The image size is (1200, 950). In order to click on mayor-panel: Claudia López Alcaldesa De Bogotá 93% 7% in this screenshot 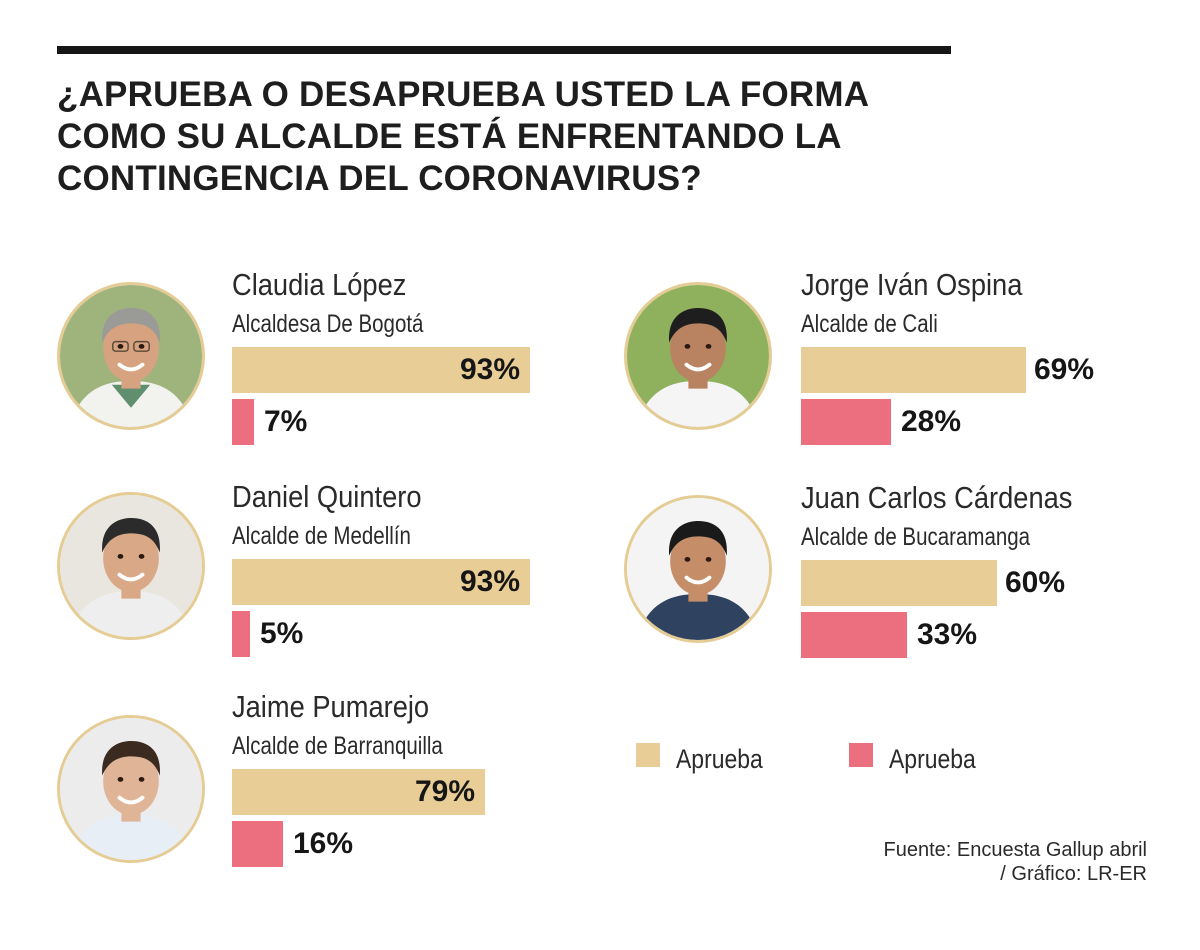, I will do `click(337, 368)`.